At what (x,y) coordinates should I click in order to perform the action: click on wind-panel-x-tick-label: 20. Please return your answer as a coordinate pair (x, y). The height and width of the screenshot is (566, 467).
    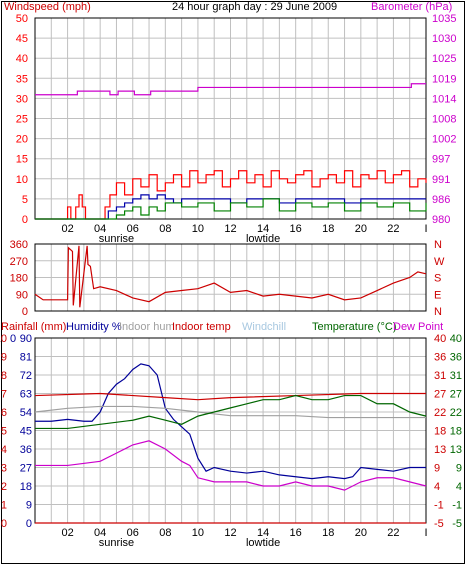
    Looking at the image, I should click on (361, 229).